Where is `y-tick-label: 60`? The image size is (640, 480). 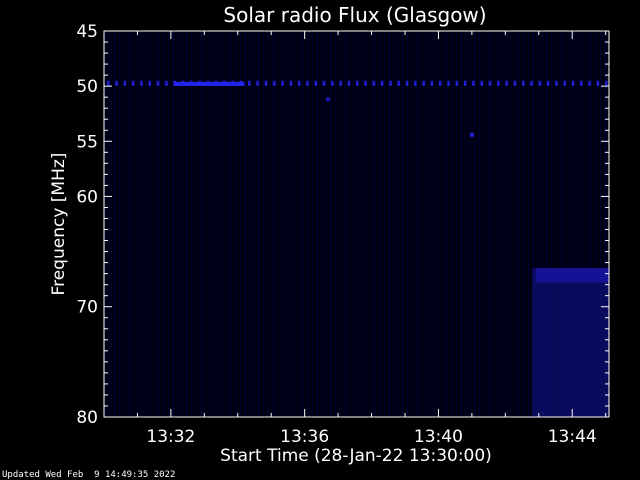
y-tick-label: 60 is located at coordinates (87, 197).